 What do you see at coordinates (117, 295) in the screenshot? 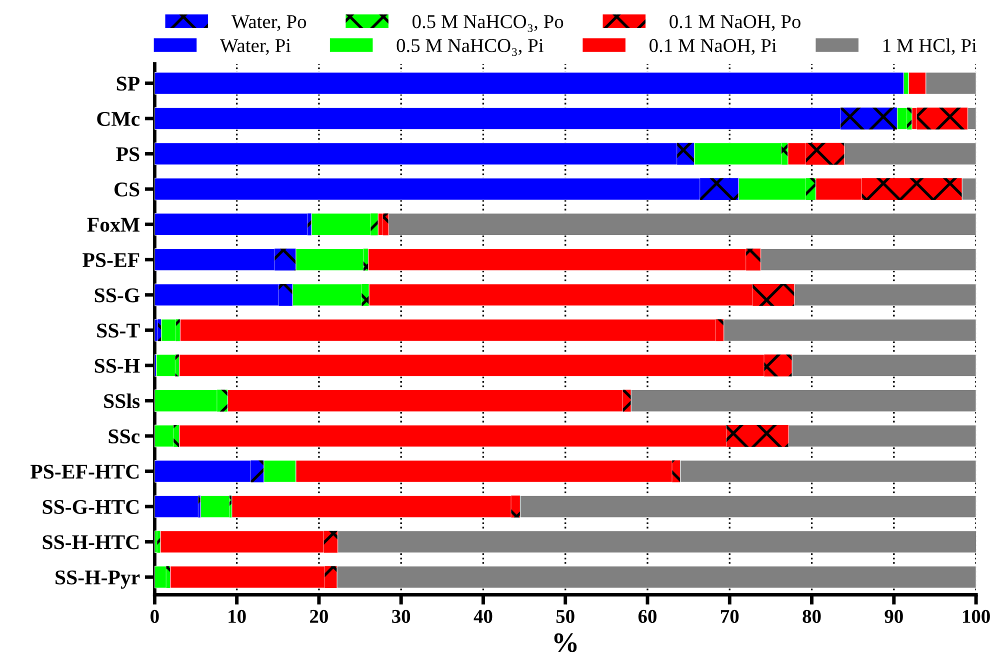
I see `y-tick-label: SS-G` at bounding box center [117, 295].